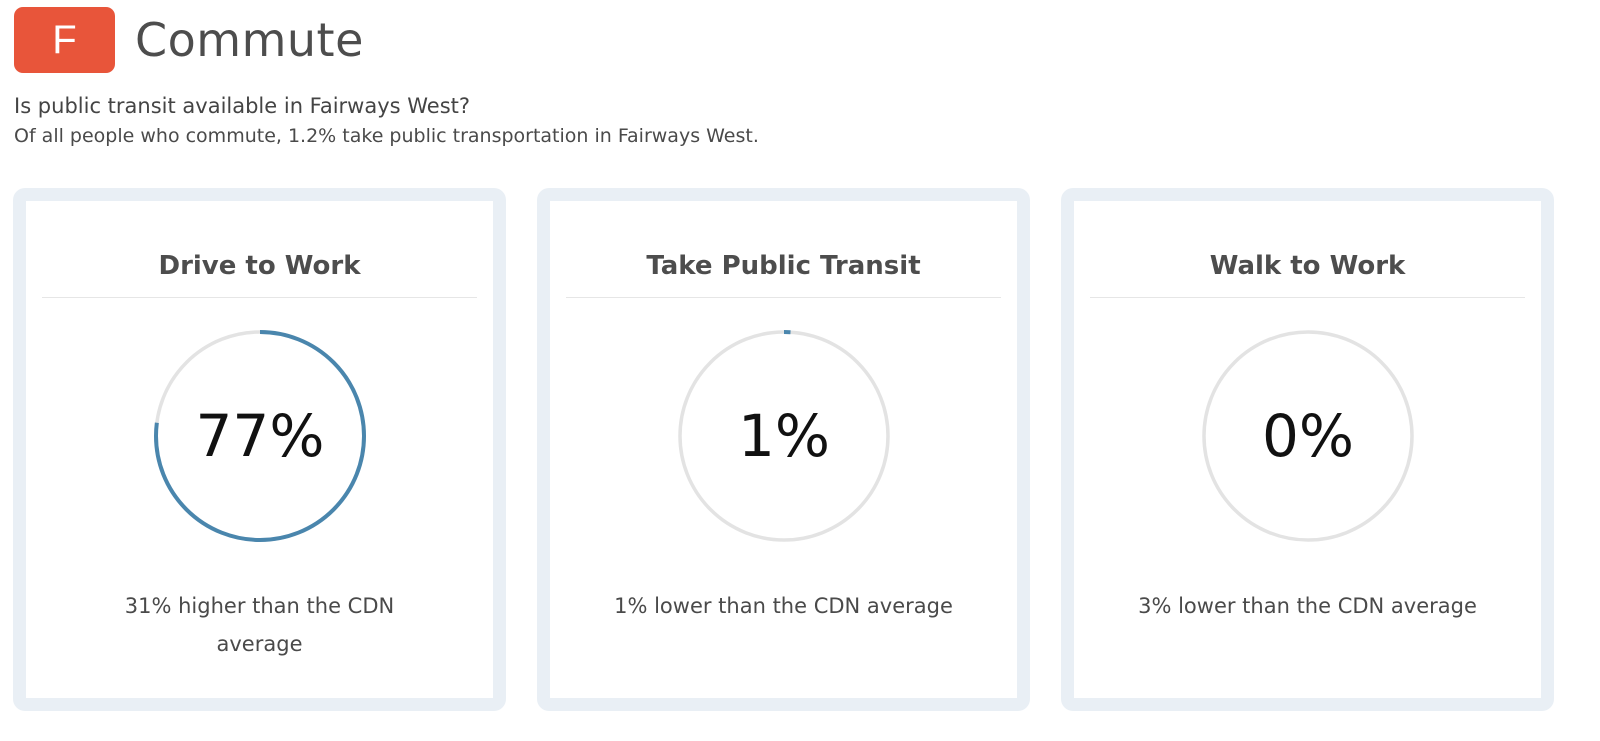  I want to click on section-header: F Commute, so click(189, 40).